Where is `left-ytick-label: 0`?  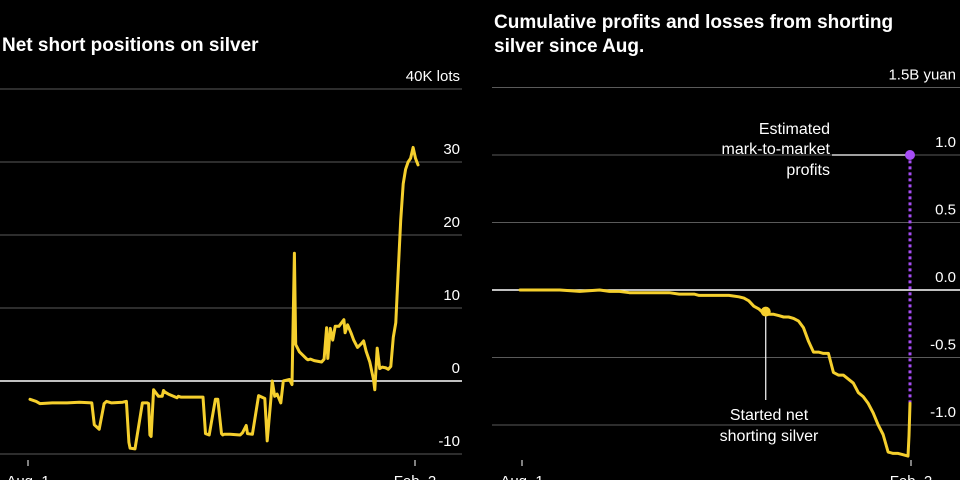 left-ytick-label: 0 is located at coordinates (456, 368).